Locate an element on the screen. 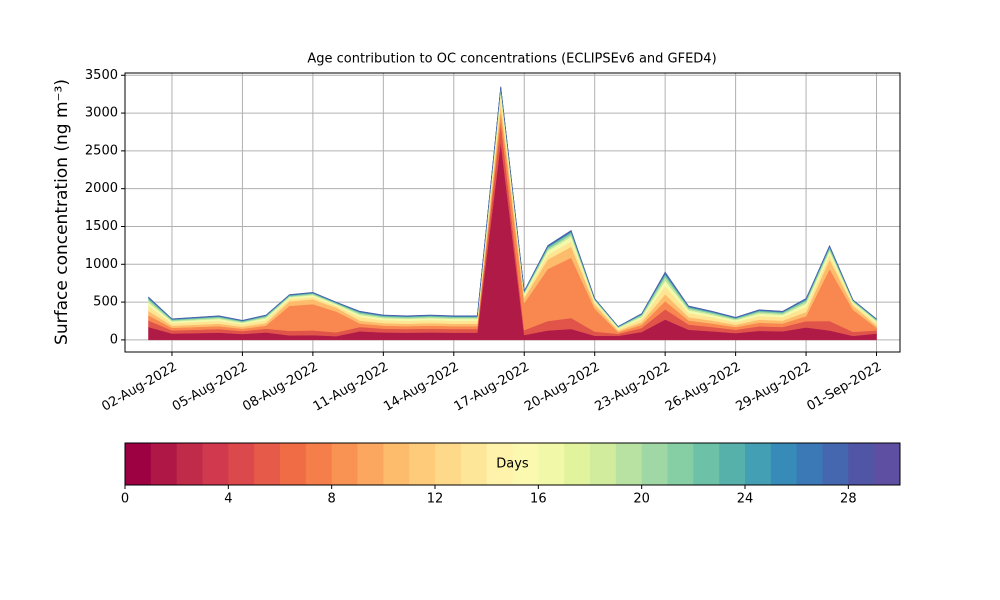 The image size is (1000, 600). colorbar-tick-label: 0 is located at coordinates (125, 499).